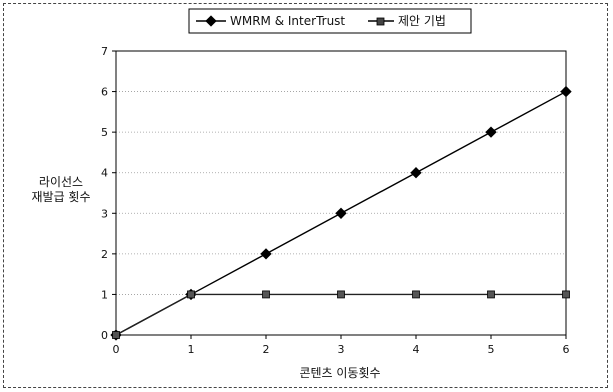 The height and width of the screenshot is (392, 613). I want to click on y-tick-label-7: 7, so click(104, 51).